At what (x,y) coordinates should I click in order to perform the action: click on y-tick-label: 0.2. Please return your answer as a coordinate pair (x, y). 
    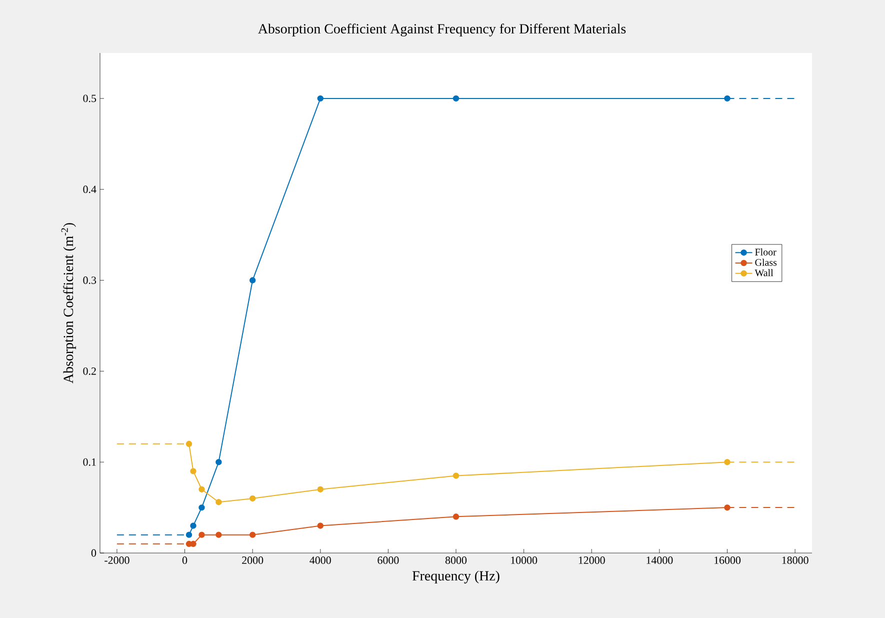
    Looking at the image, I should click on (89, 371).